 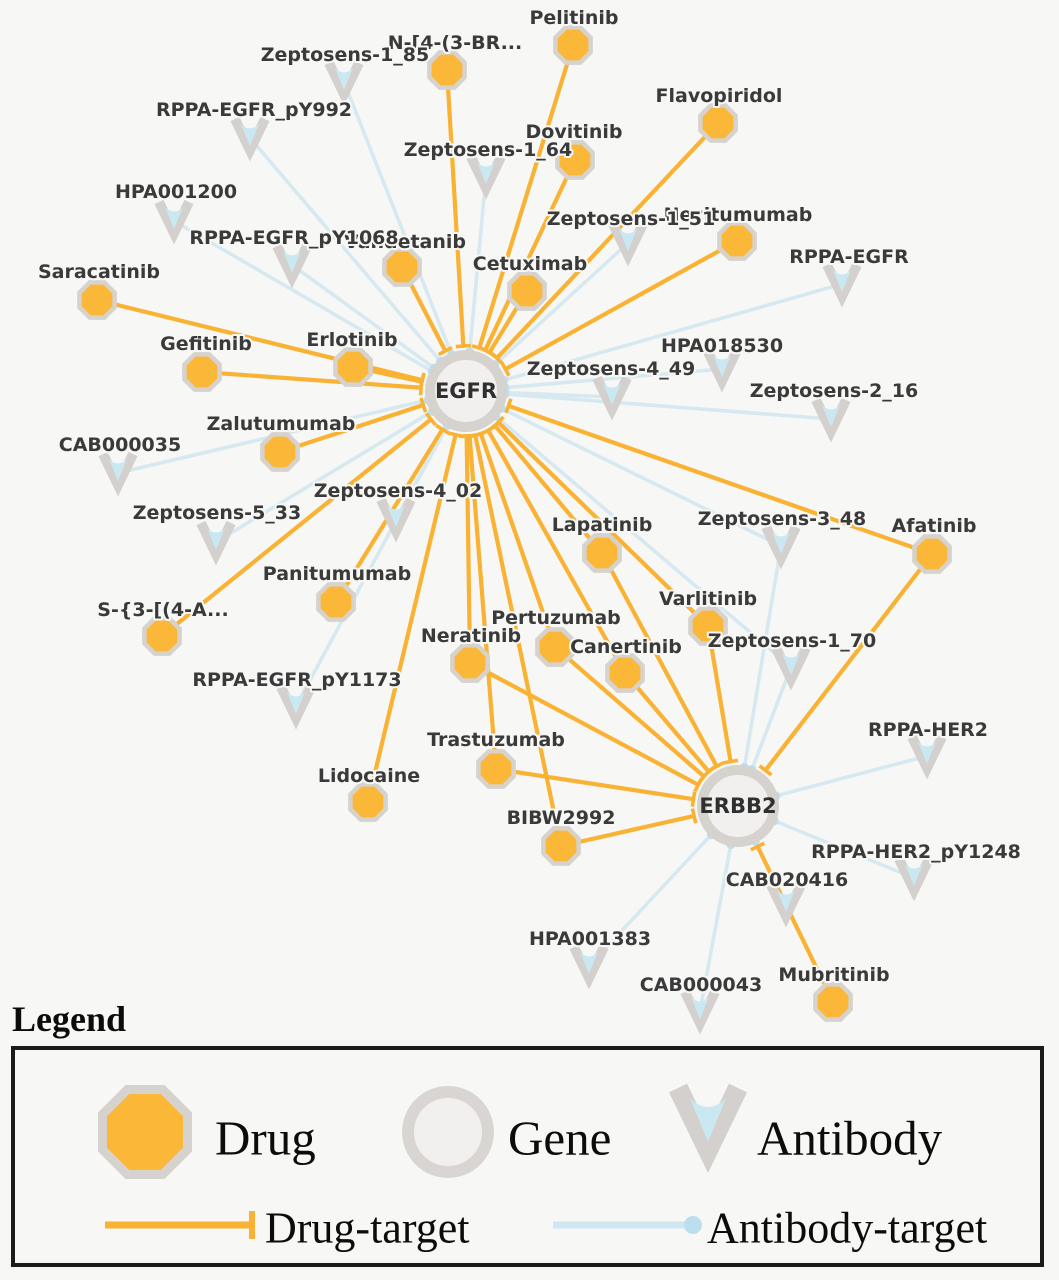 I want to click on node-label-hpa001383: HPA001383, so click(x=590, y=939).